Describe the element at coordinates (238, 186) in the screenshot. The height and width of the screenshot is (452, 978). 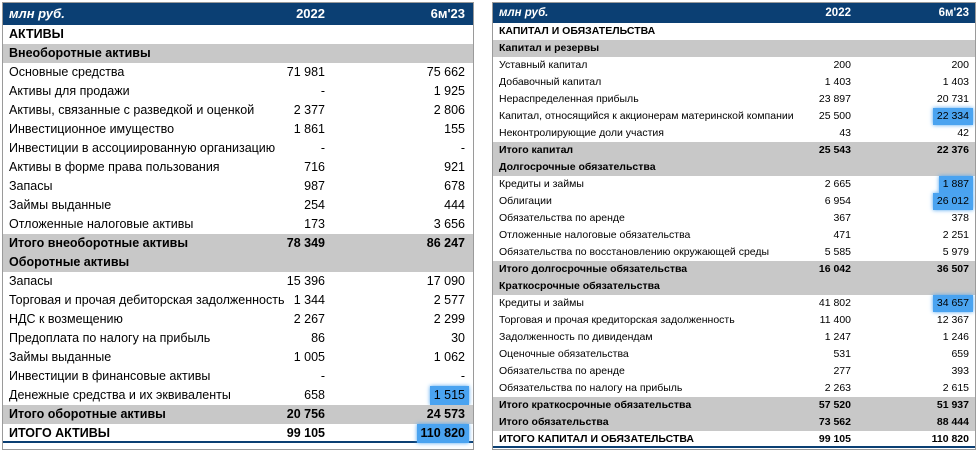
I see `table-row: Запасы 987 678` at that location.